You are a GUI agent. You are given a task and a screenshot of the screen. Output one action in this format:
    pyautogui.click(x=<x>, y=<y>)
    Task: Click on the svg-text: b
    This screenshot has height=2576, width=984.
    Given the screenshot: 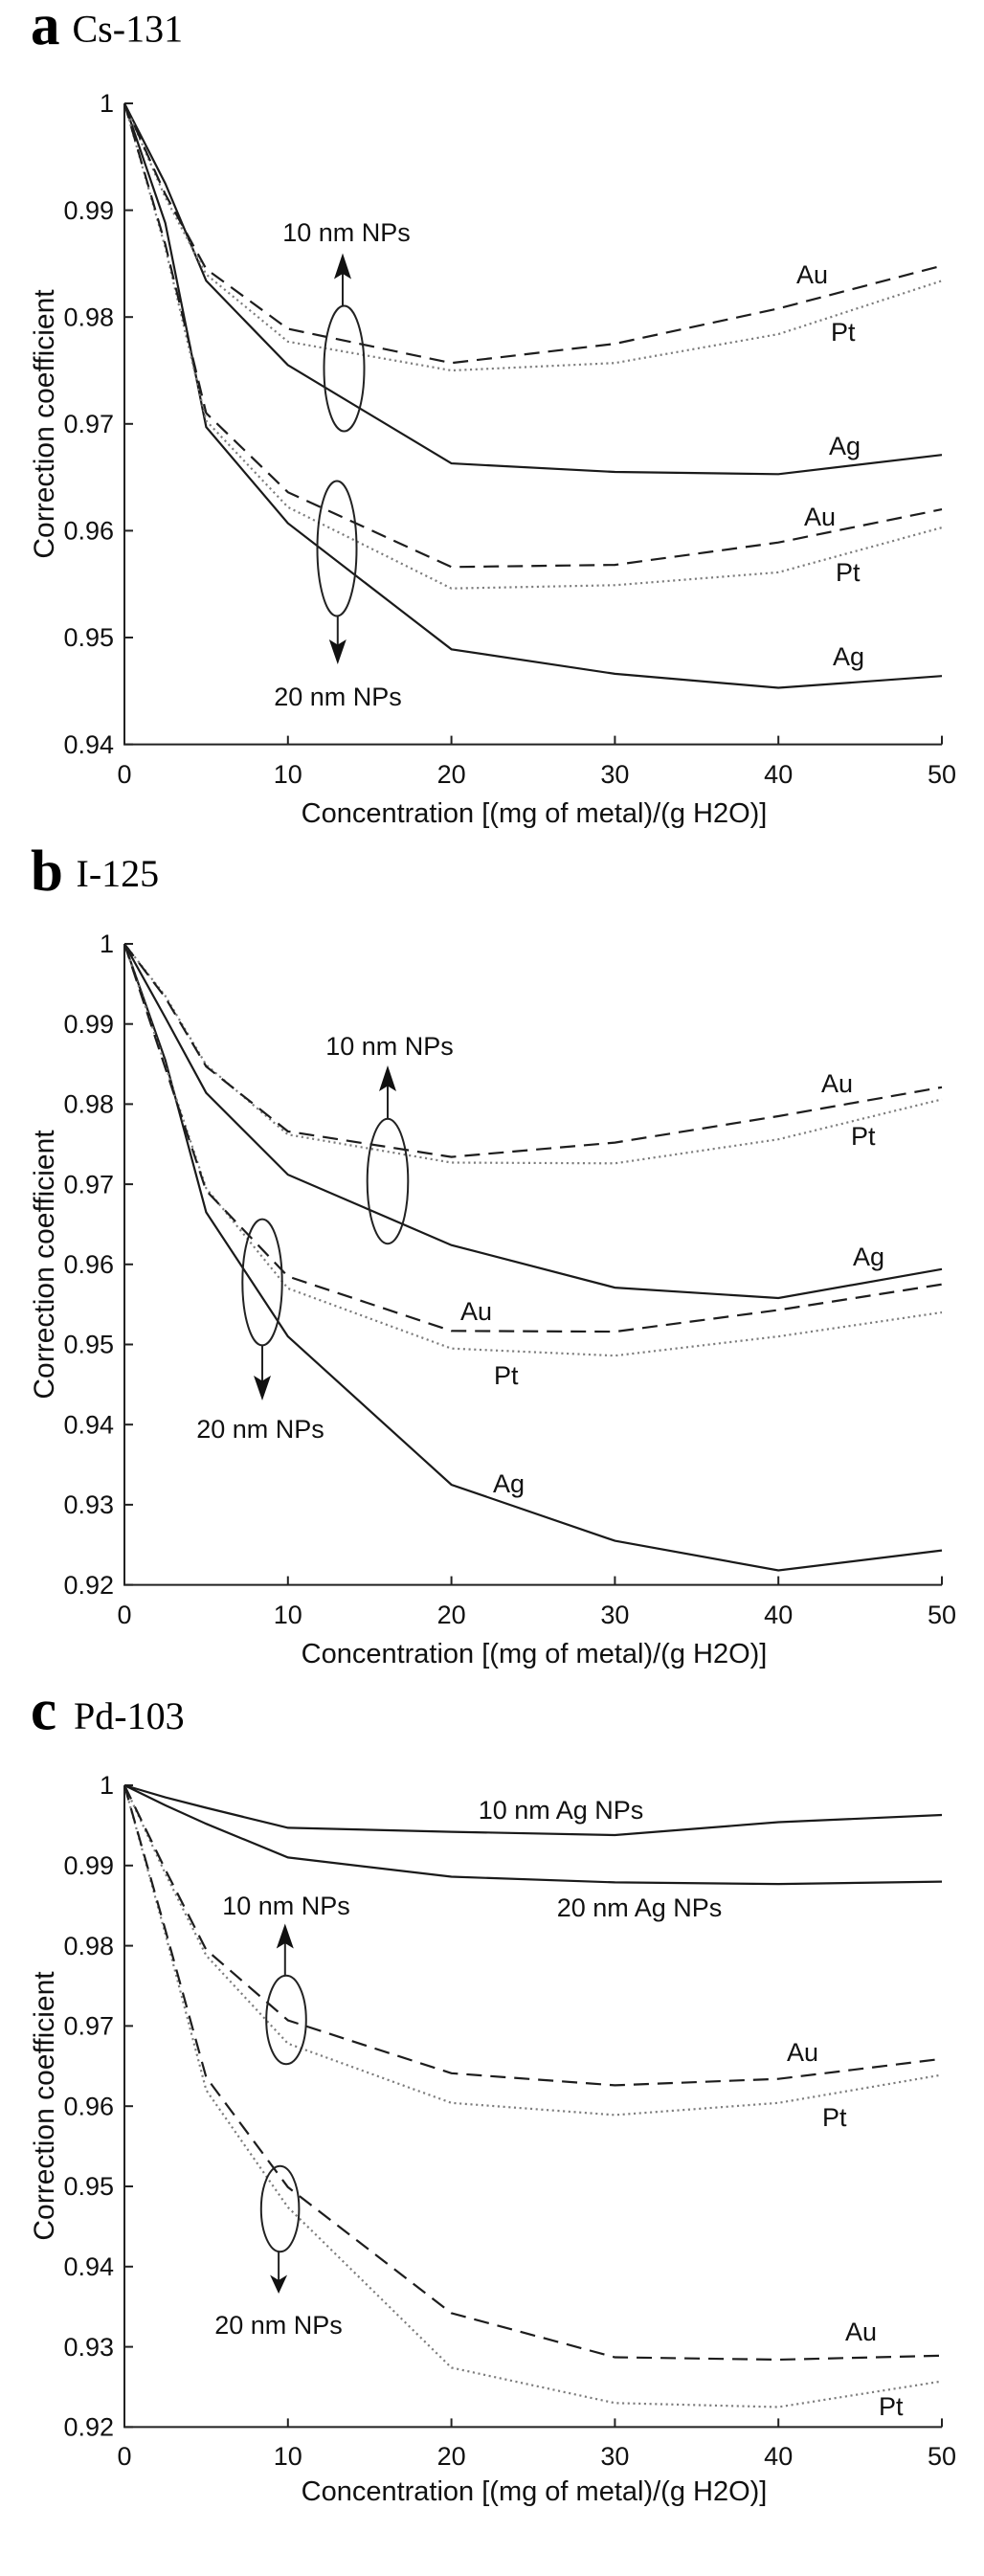 What is the action you would take?
    pyautogui.click(x=47, y=872)
    